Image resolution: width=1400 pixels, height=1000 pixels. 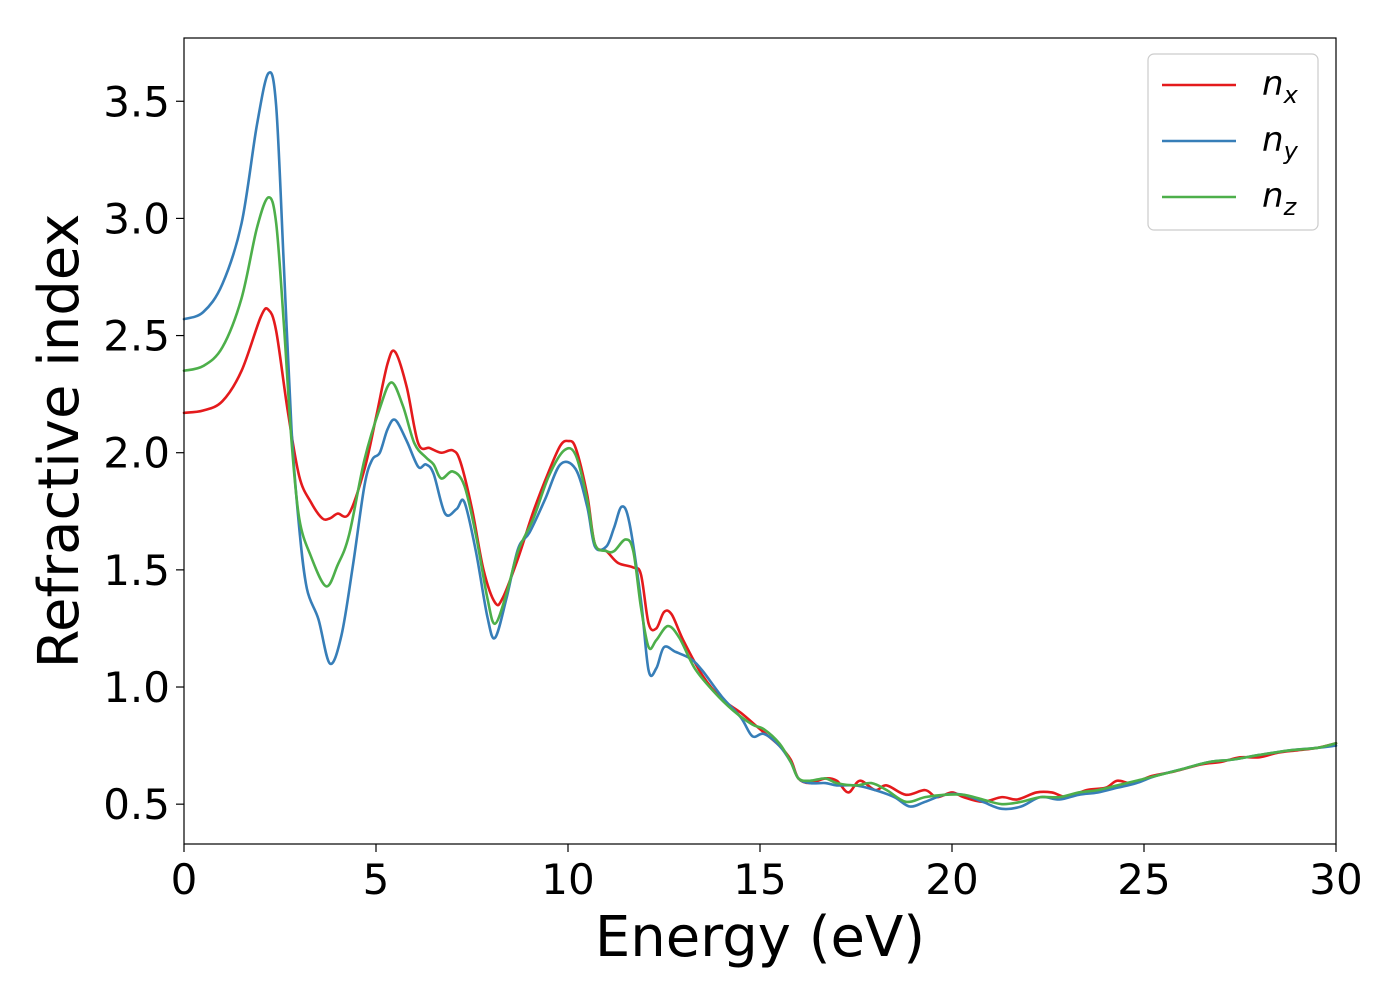 What do you see at coordinates (136, 218) in the screenshot?
I see `y-tick-label: 3.0` at bounding box center [136, 218].